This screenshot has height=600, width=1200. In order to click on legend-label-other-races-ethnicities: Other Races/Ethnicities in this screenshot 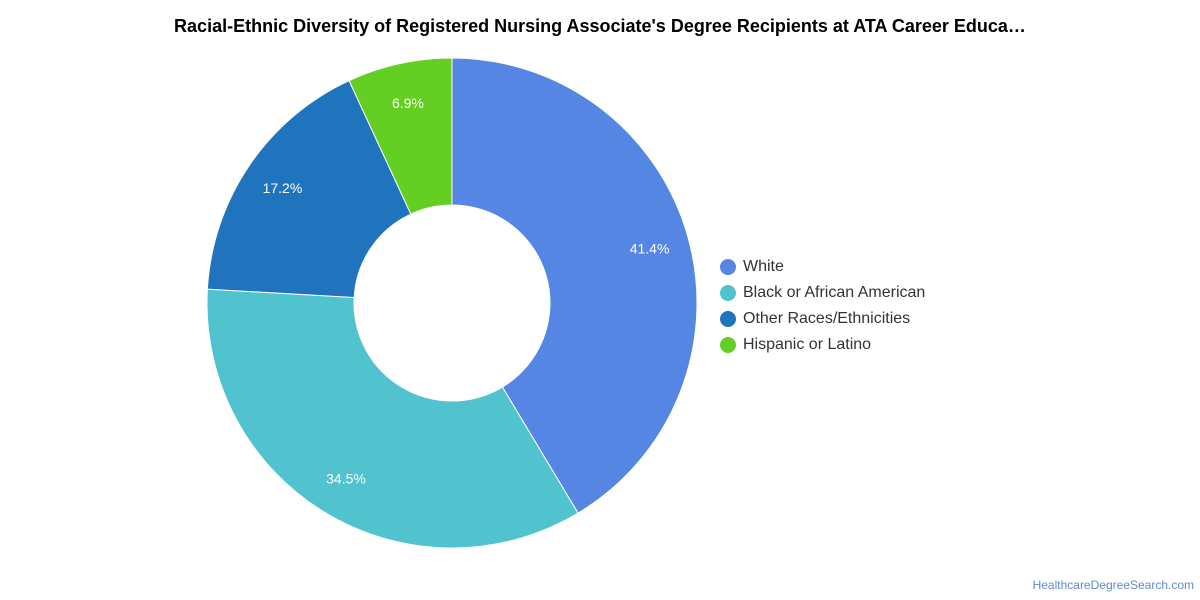, I will do `click(827, 318)`.